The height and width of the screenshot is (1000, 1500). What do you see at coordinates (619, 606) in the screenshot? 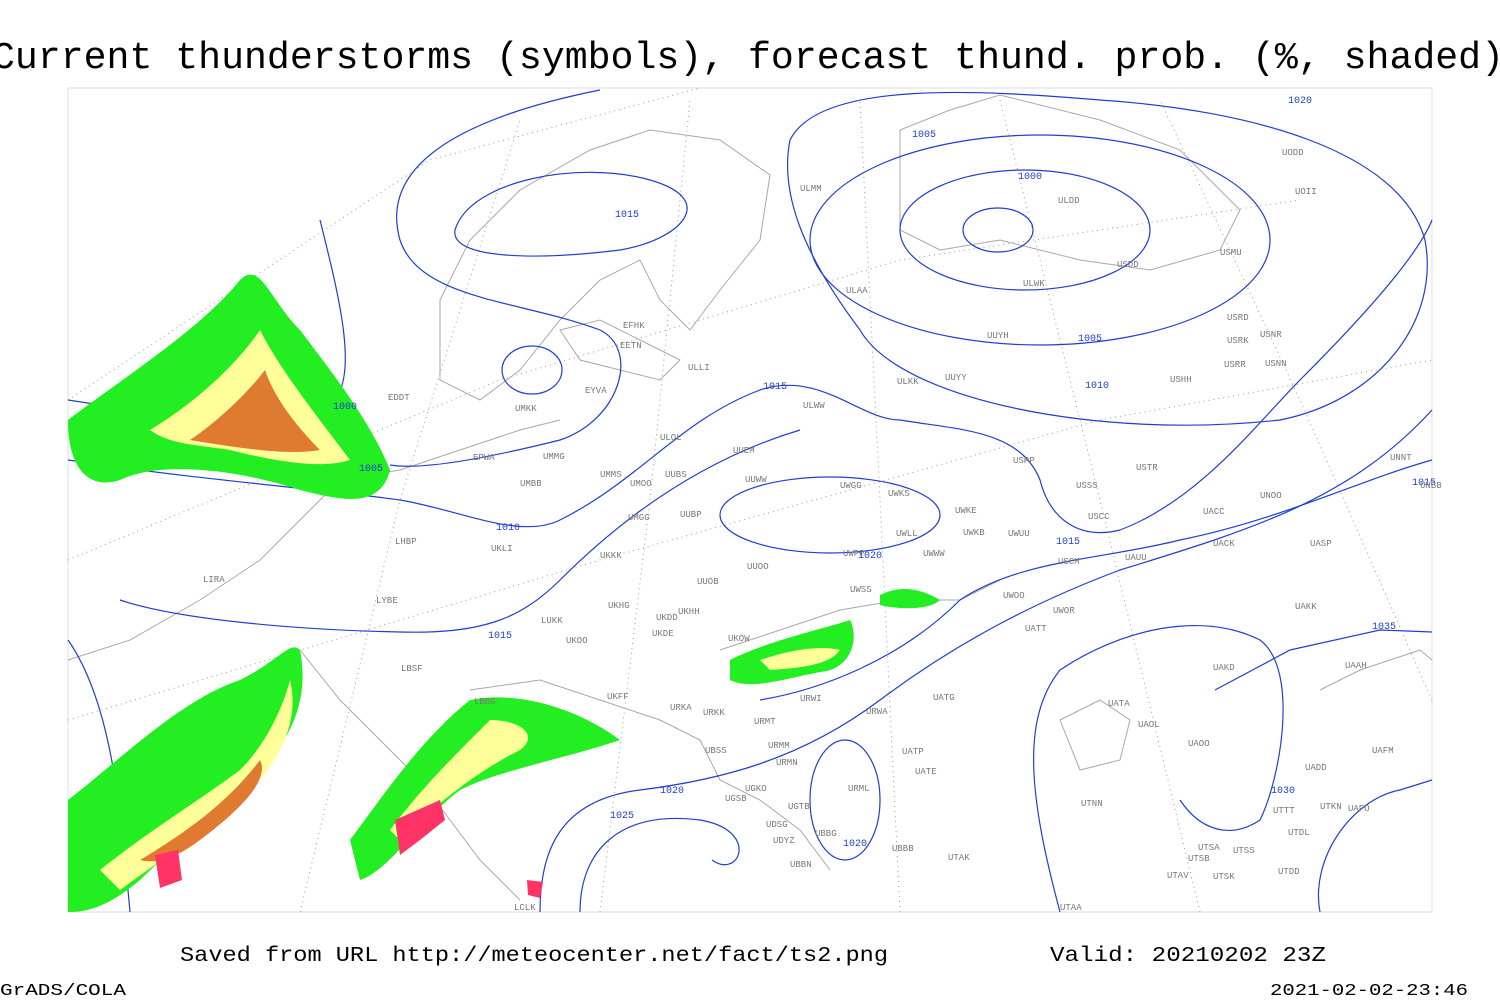
I see `station-code: UKHG` at bounding box center [619, 606].